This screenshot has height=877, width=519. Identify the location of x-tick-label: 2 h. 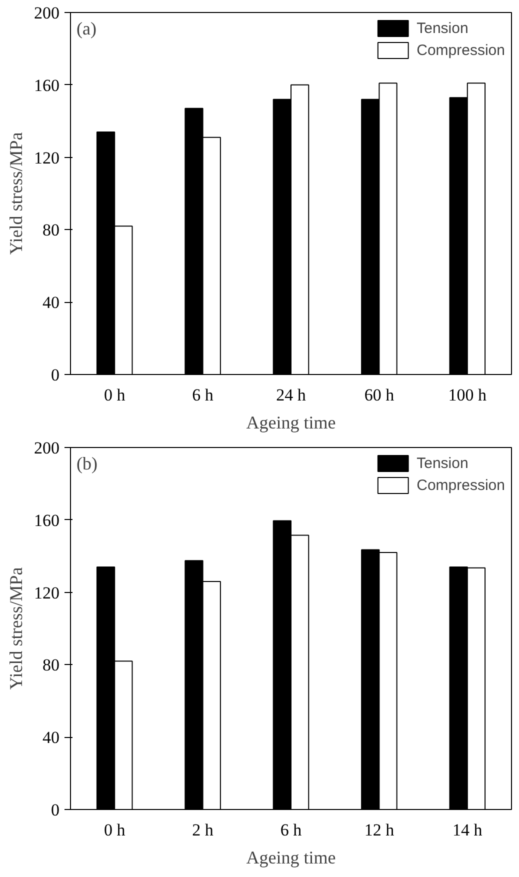
(203, 830).